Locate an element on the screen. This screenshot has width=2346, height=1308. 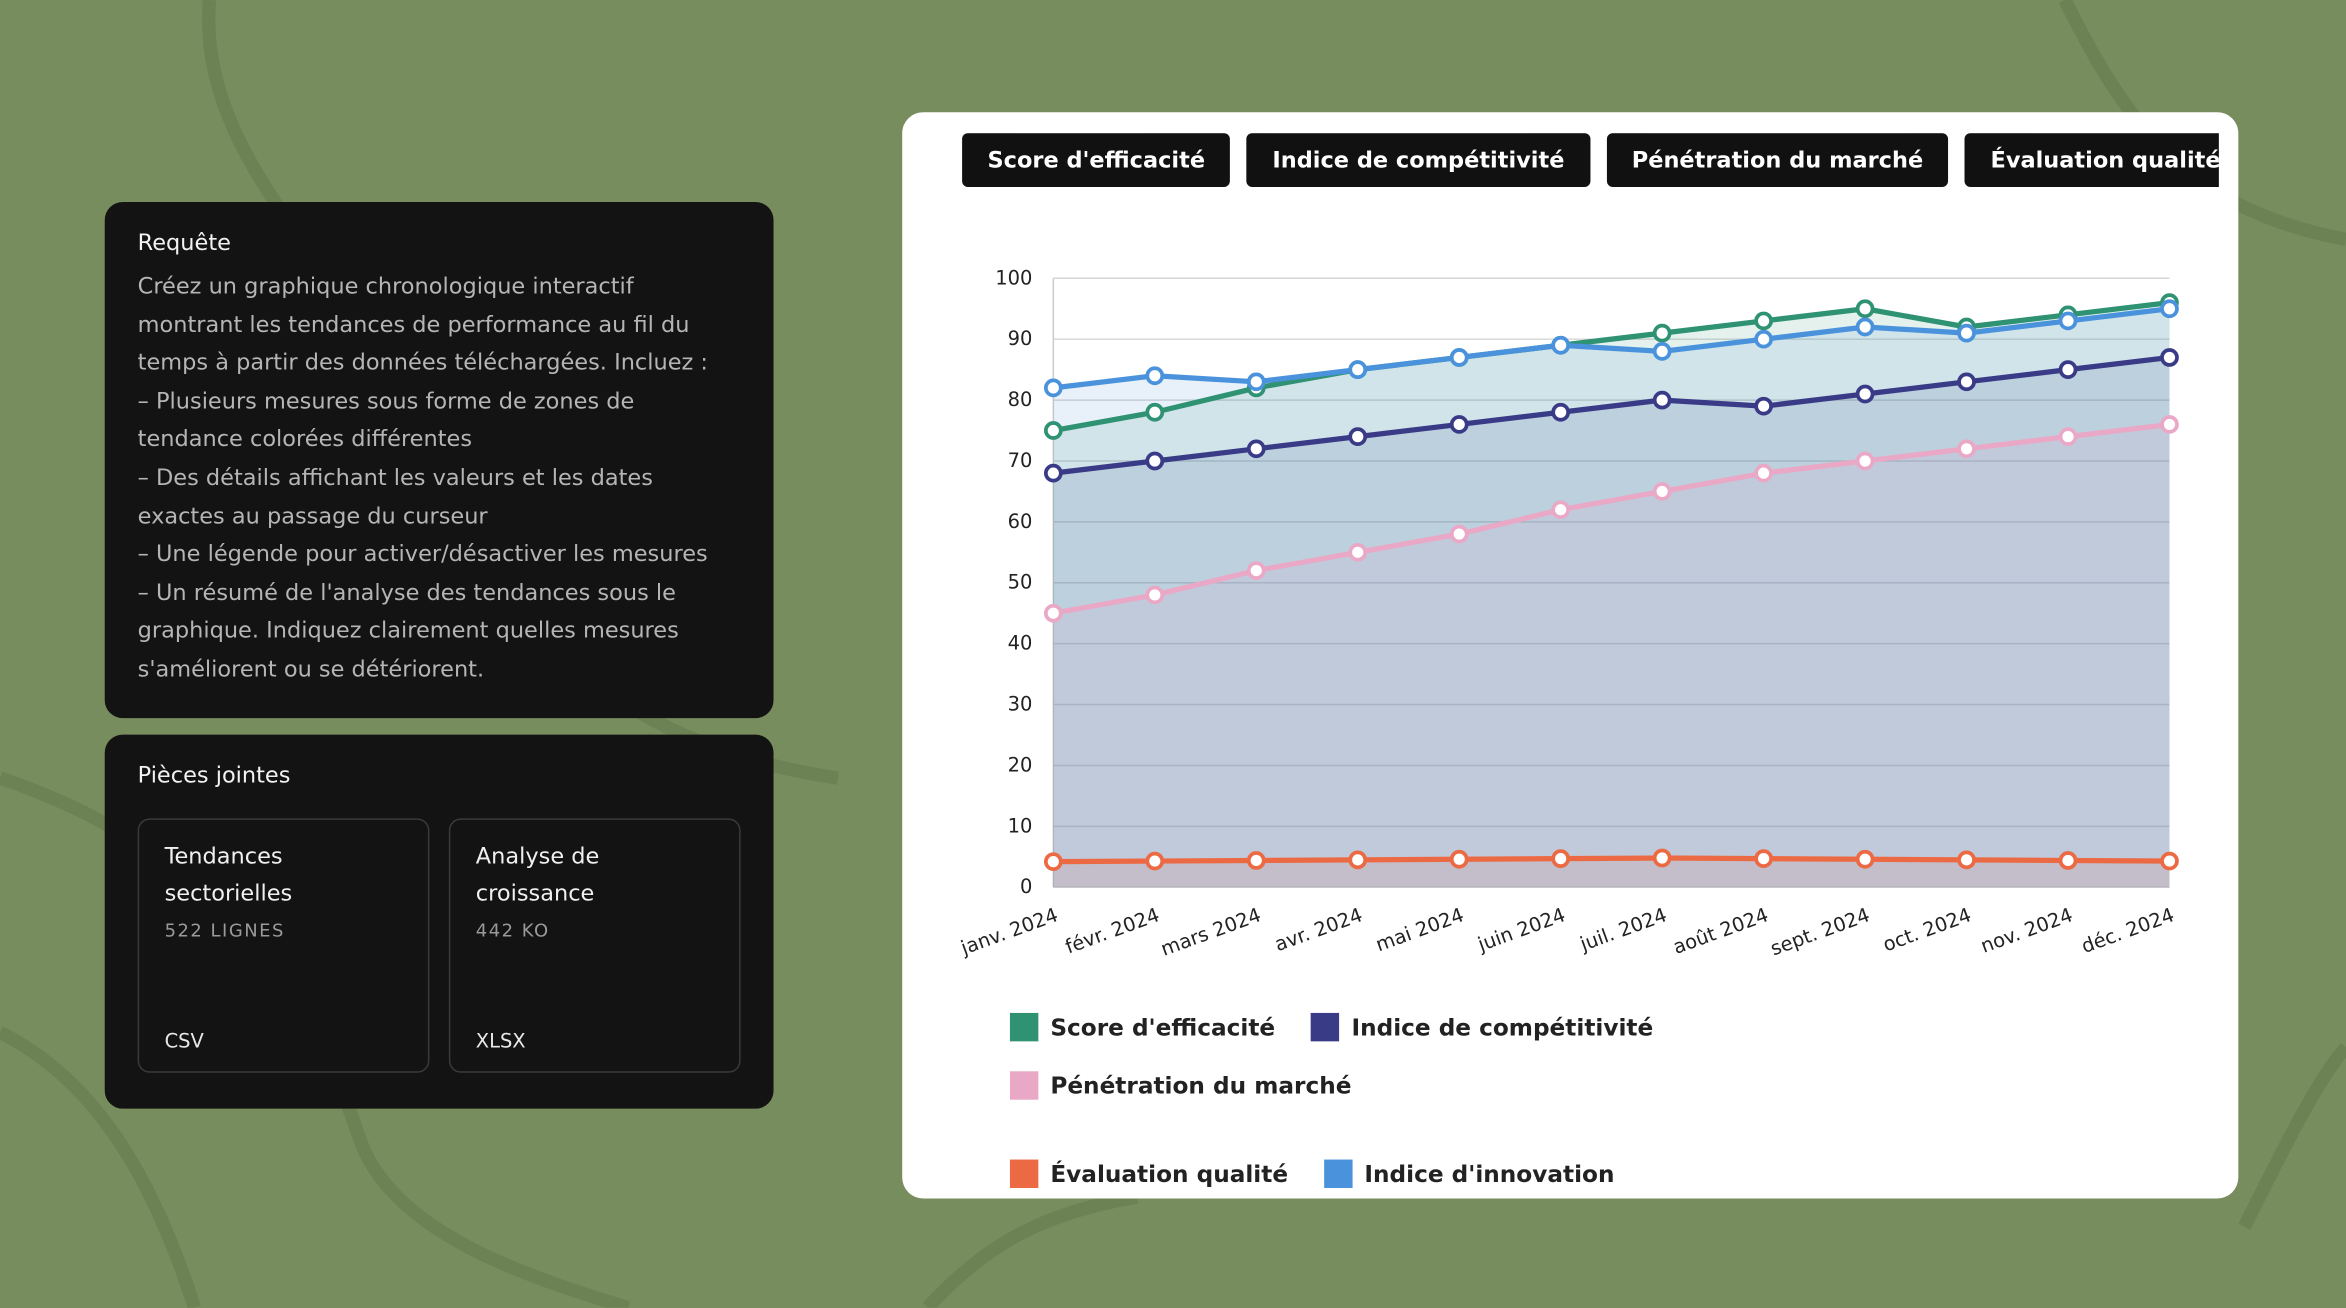
y-tick-label: 80 is located at coordinates (1020, 399).